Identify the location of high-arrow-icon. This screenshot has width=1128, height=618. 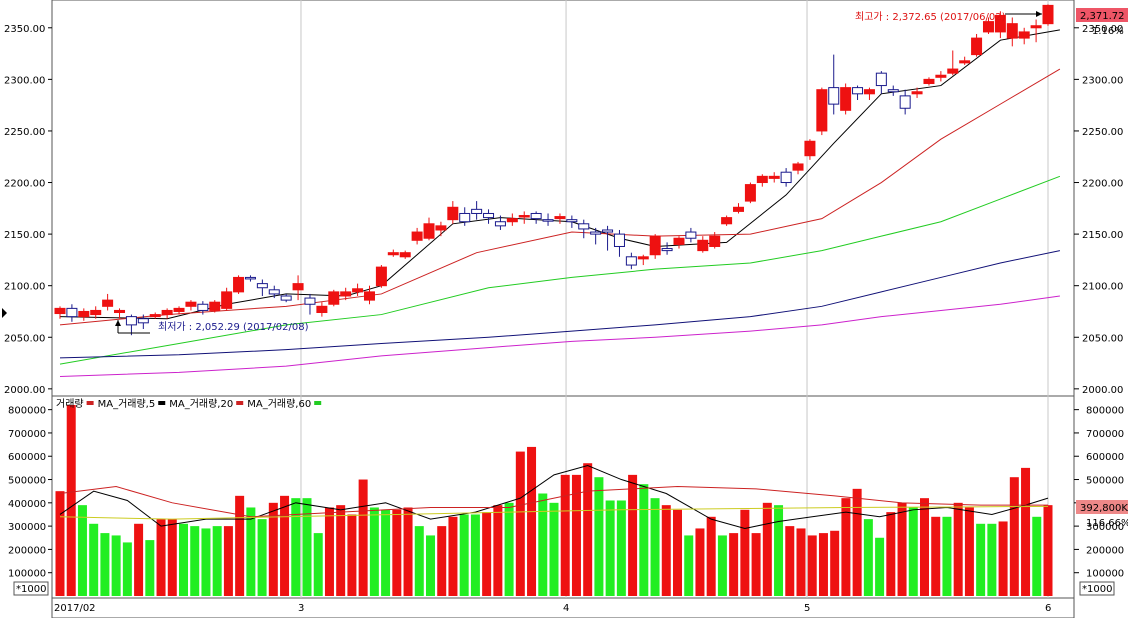
(1039, 14).